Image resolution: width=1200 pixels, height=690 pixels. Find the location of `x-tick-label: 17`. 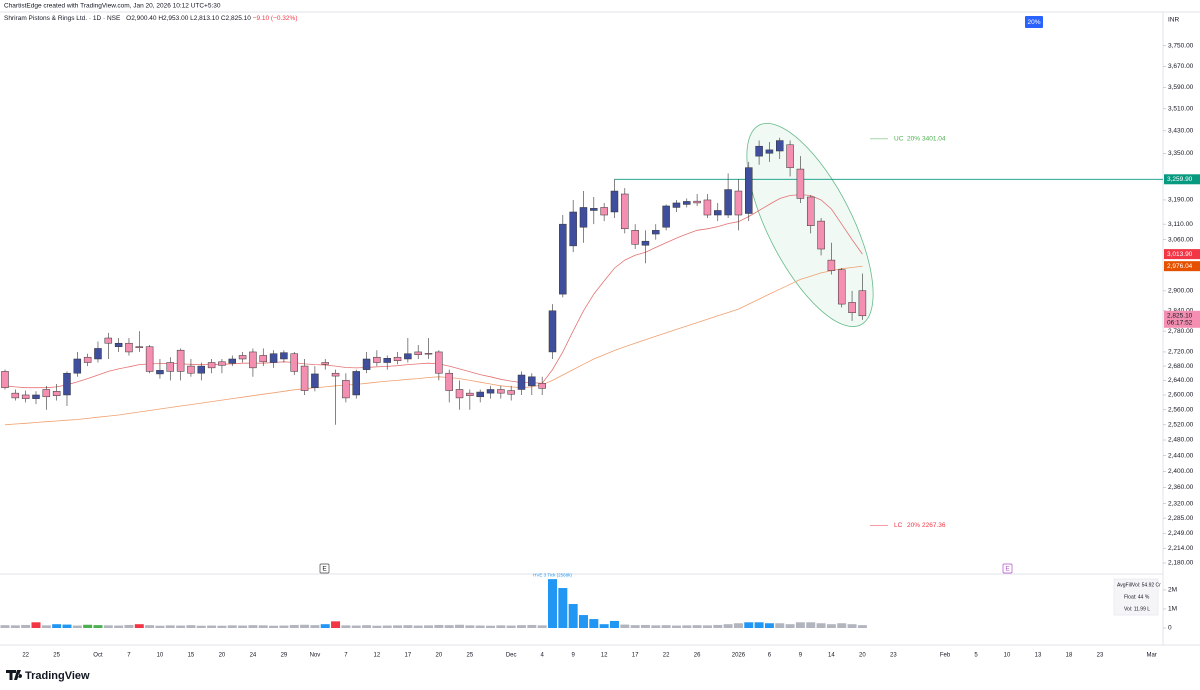

x-tick-label: 17 is located at coordinates (635, 656).